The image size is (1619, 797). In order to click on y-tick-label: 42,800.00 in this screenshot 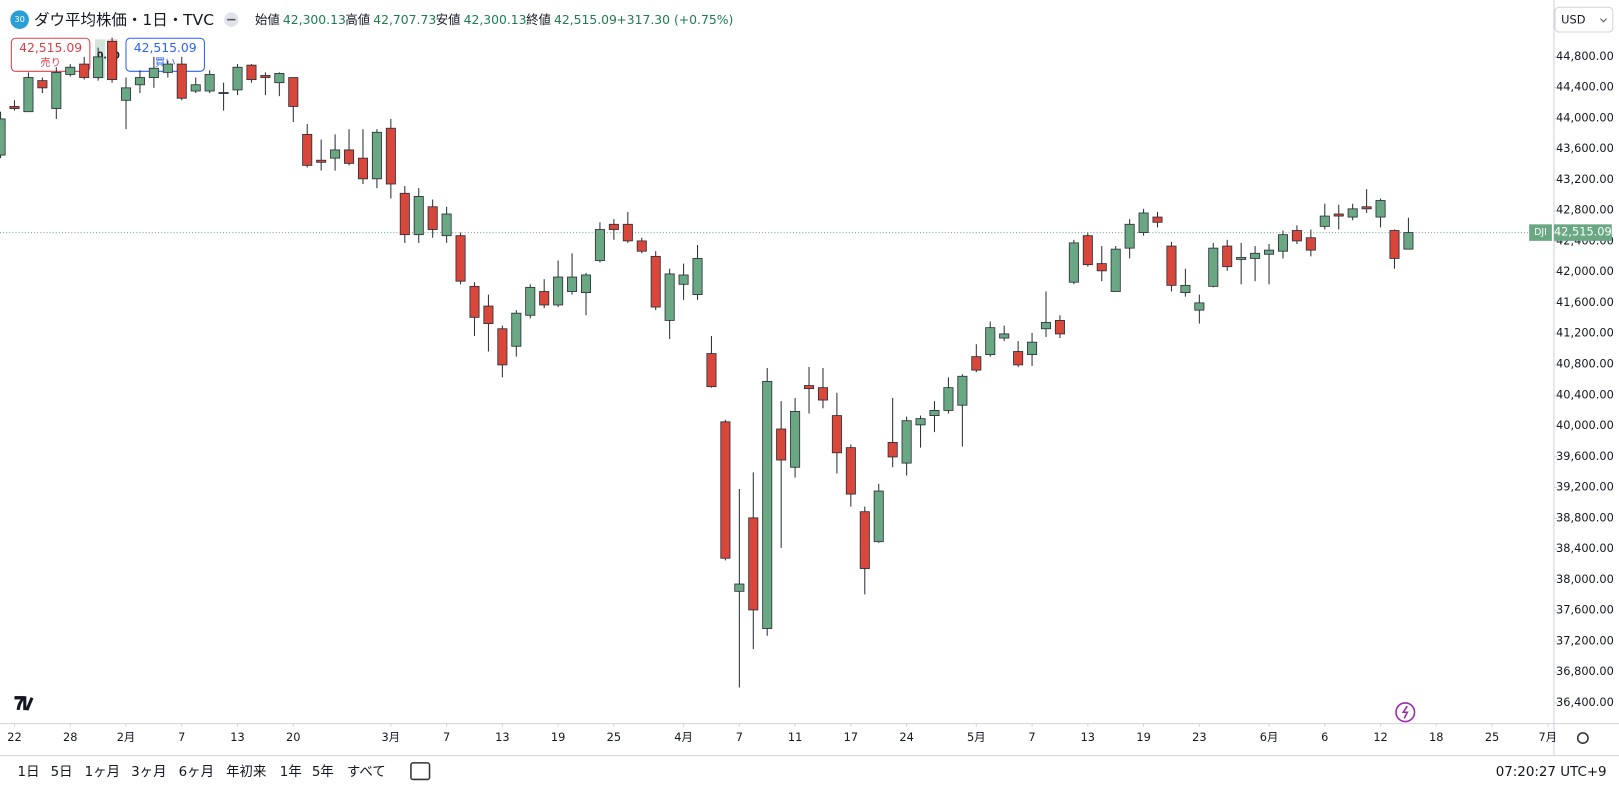, I will do `click(1585, 210)`.